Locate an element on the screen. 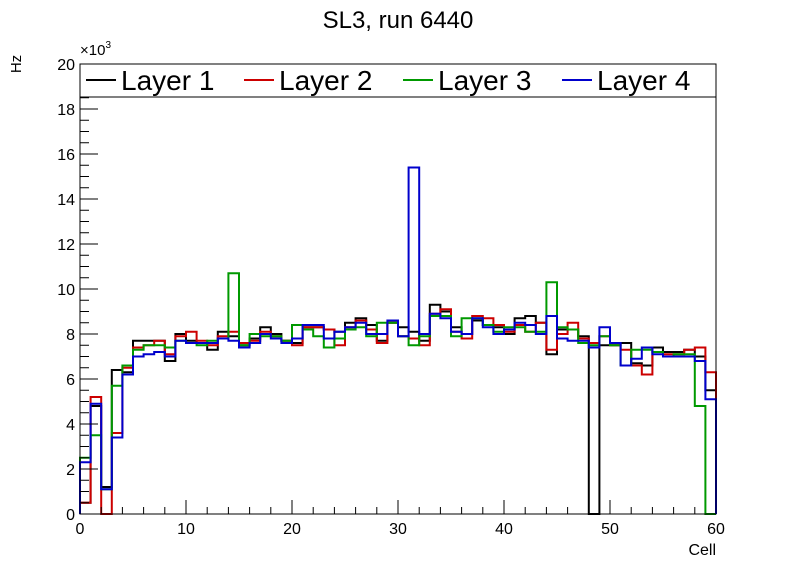 This screenshot has width=796, height=572. y-tick-label: 2 is located at coordinates (70, 470).